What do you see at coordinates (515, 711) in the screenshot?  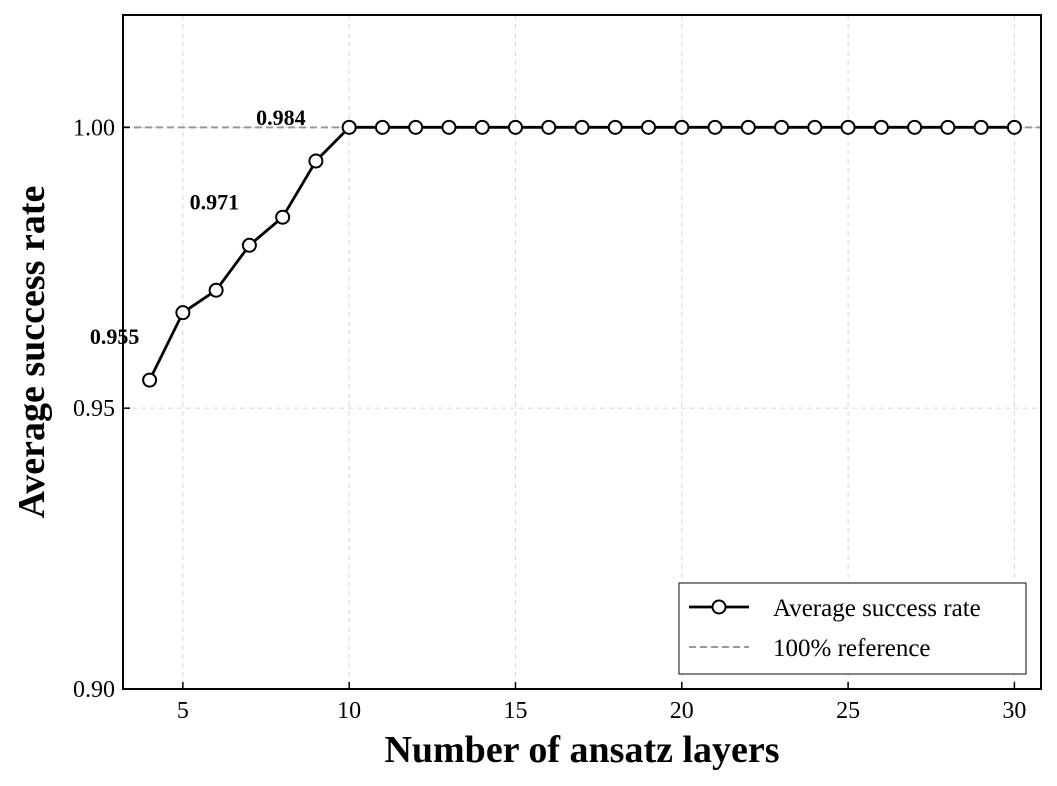 I see `x-tick-label: 15` at bounding box center [515, 711].